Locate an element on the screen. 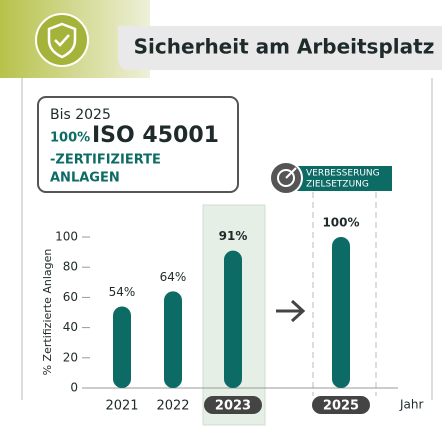 The height and width of the screenshot is (430, 442). badge-icon-ring is located at coordinates (286, 178).